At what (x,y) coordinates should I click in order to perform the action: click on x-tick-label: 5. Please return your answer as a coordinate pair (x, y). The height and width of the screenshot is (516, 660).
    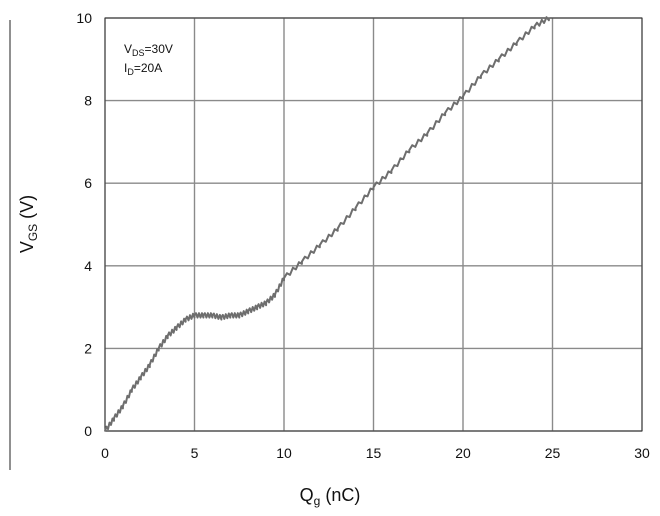
    Looking at the image, I should click on (195, 453).